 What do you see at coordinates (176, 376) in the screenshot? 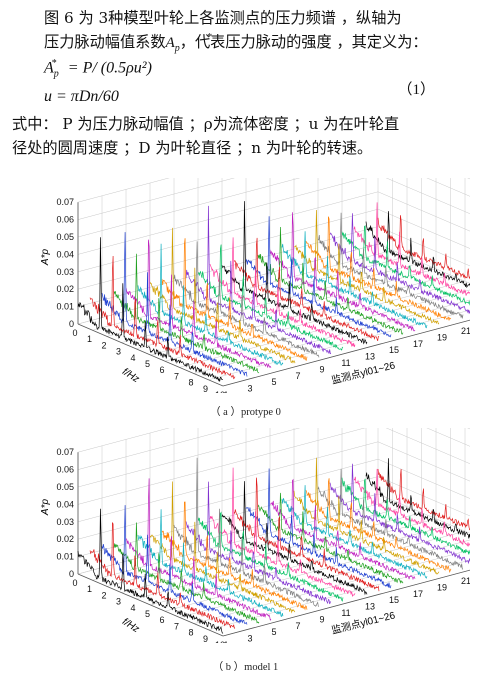
I see `f-tick-label: 7` at bounding box center [176, 376].